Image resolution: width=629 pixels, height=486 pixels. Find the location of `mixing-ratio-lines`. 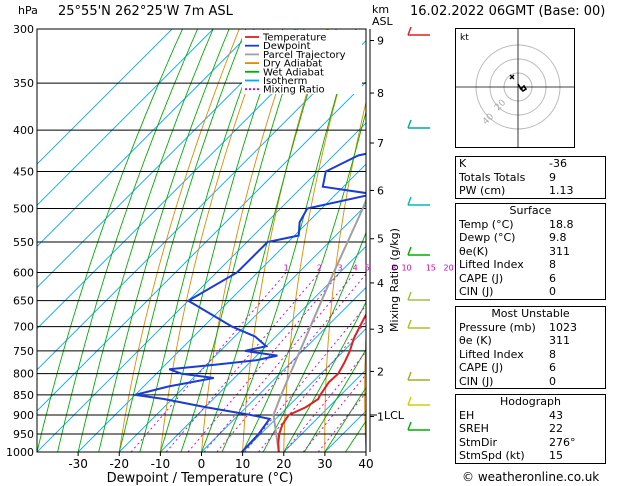

mixing-ratio-lines is located at coordinates (248, 362).